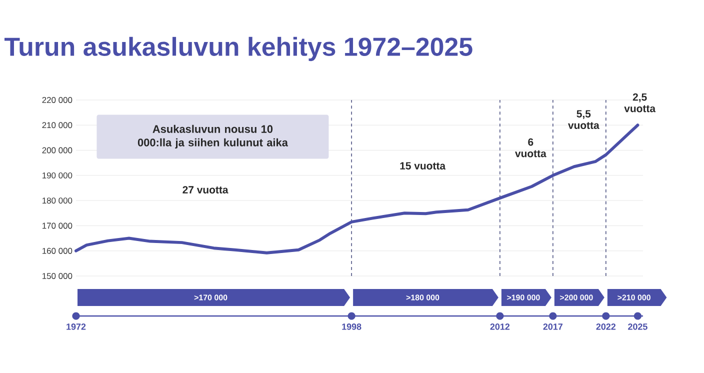 This screenshot has height=373, width=704. Describe the element at coordinates (205, 190) in the screenshot. I see `annotation: 27 vuotta` at that location.